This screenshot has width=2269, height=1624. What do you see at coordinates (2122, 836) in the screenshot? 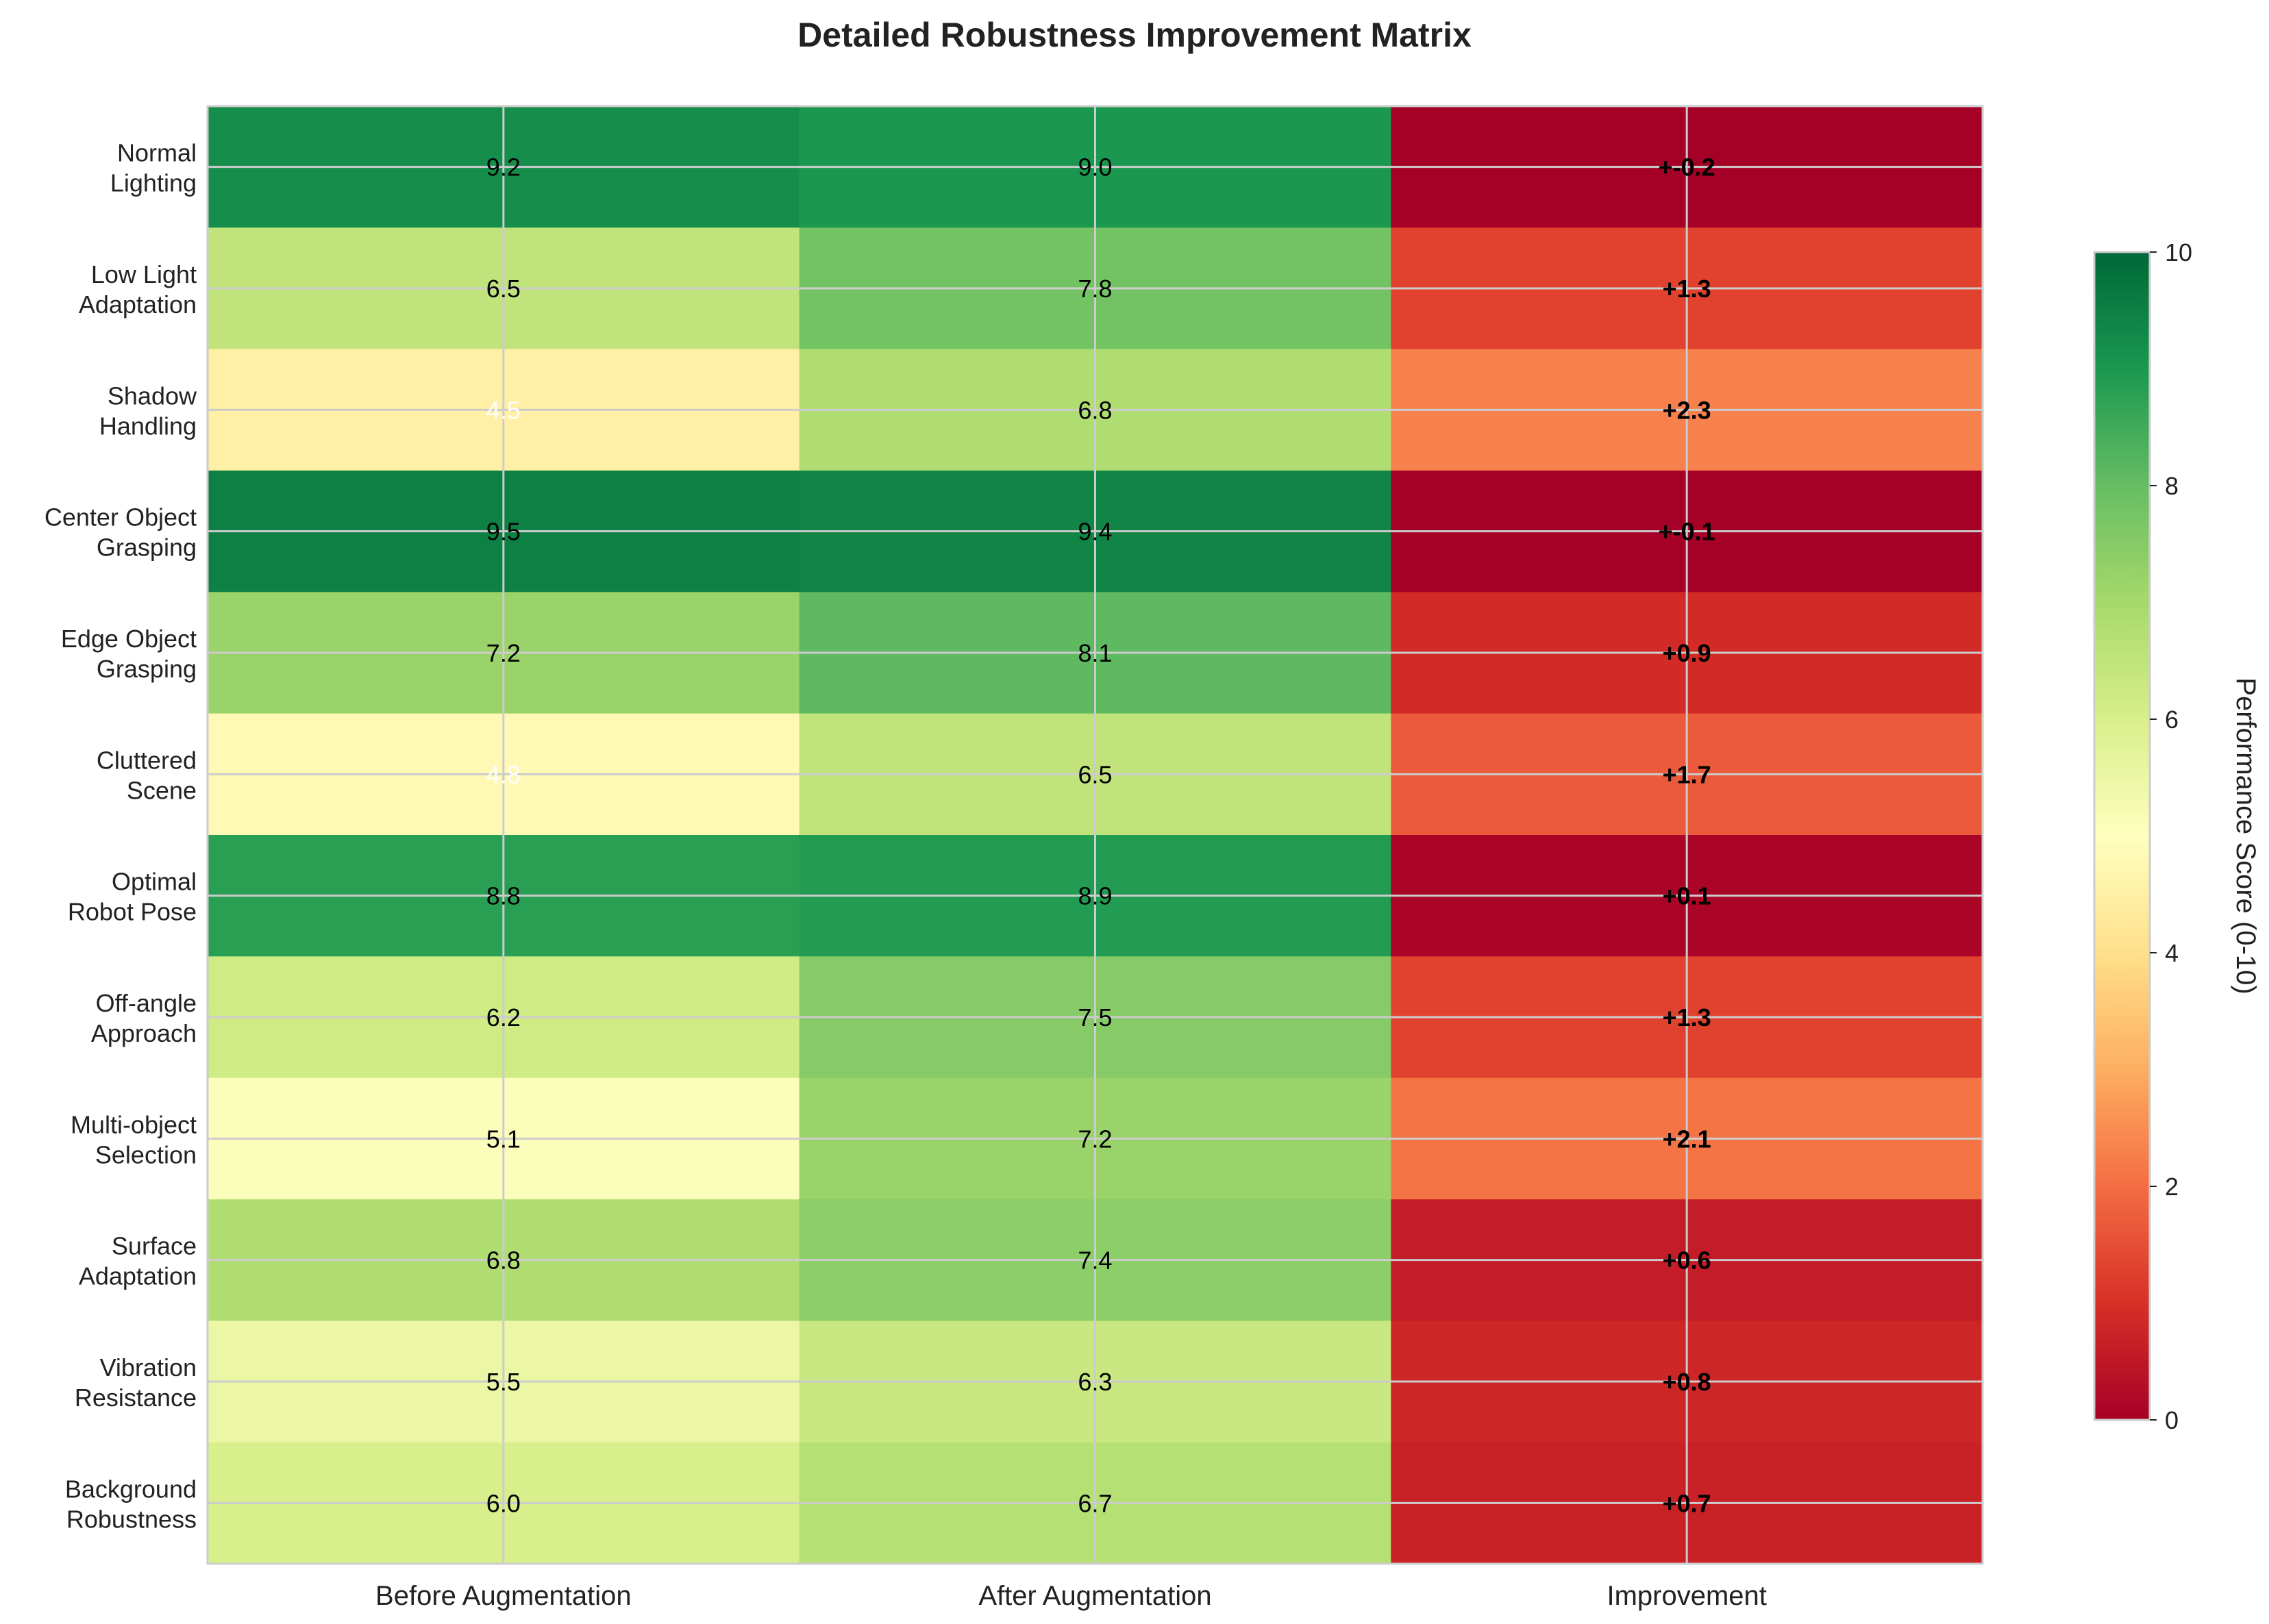
I see `colorbar-gradient` at bounding box center [2122, 836].